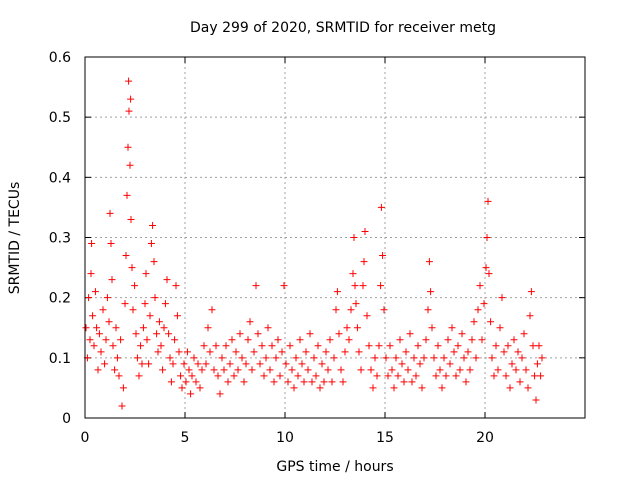  I want to click on x-tick-label: 20, so click(485, 438).